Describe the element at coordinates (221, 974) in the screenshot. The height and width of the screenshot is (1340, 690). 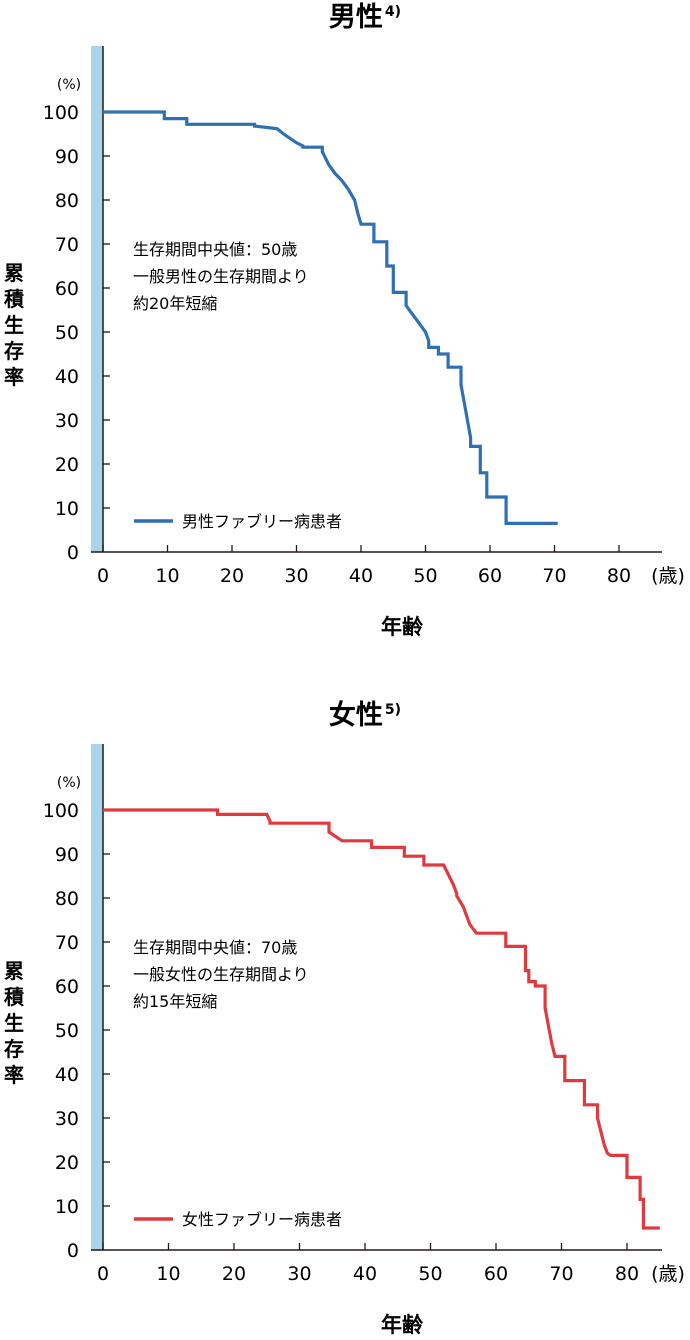
I see `median-survival-note: 一般女性の生存期間より` at that location.